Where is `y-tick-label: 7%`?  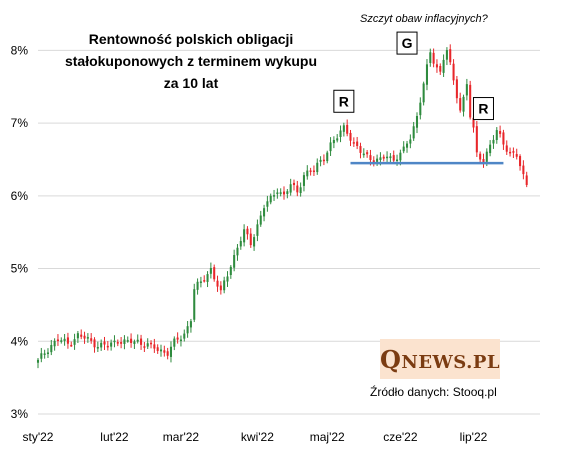
y-tick-label: 7% is located at coordinates (20, 123).